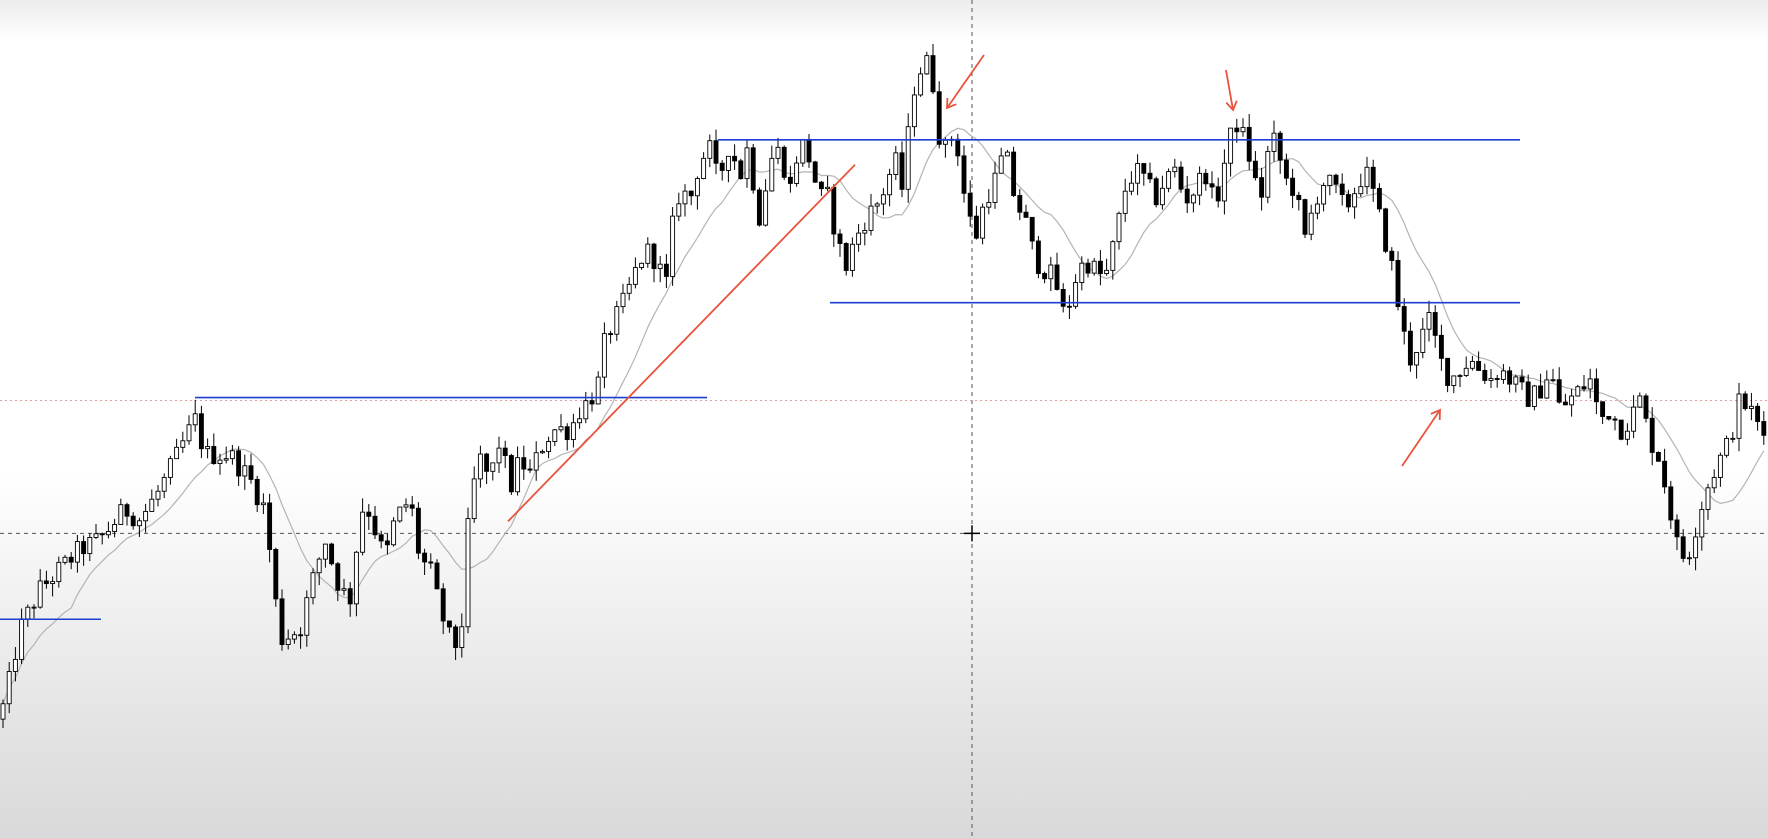  Describe the element at coordinates (1421, 438) in the screenshot. I see `arrow-retest-shaft` at that location.